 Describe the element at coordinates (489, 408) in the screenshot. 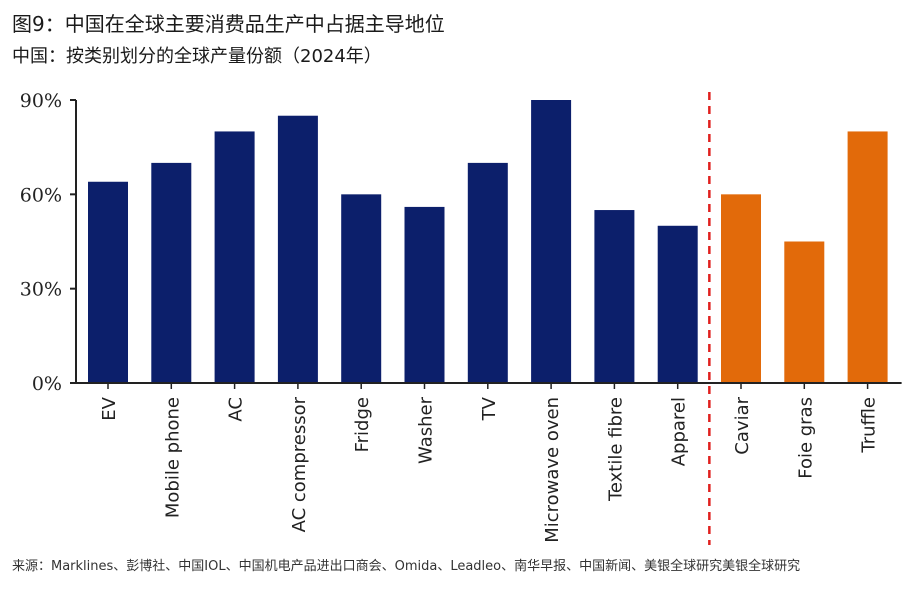

I see `x-tick-label: TV` at that location.